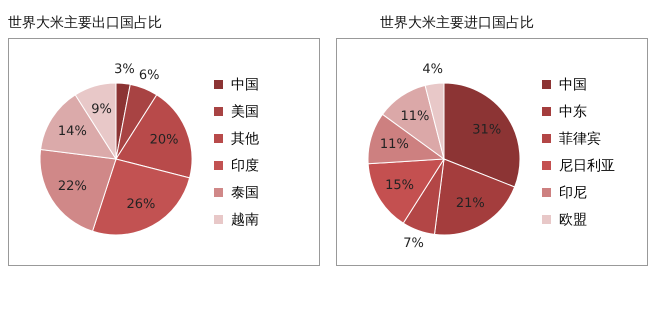 This screenshot has height=330, width=668. Describe the element at coordinates (101, 109) in the screenshot. I see `data-label: 9%` at that location.